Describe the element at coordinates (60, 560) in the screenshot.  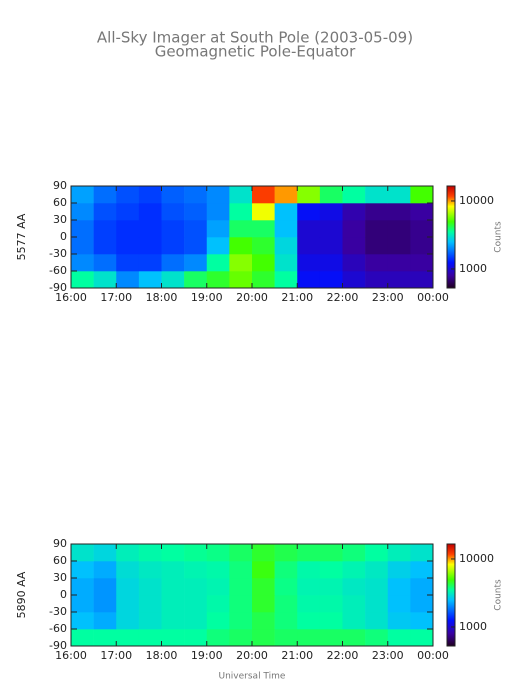
I see `y-tick-label: 60` at that location.